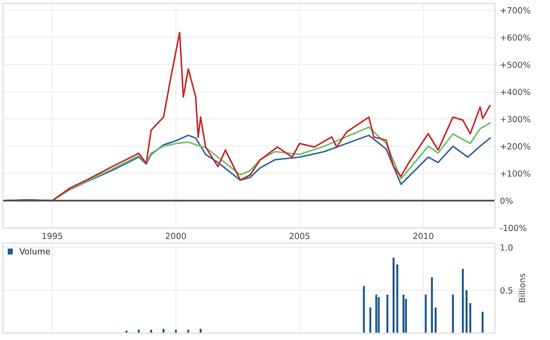 The height and width of the screenshot is (340, 550). Describe the element at coordinates (506, 201) in the screenshot. I see `y-tick-label: 0%` at that location.